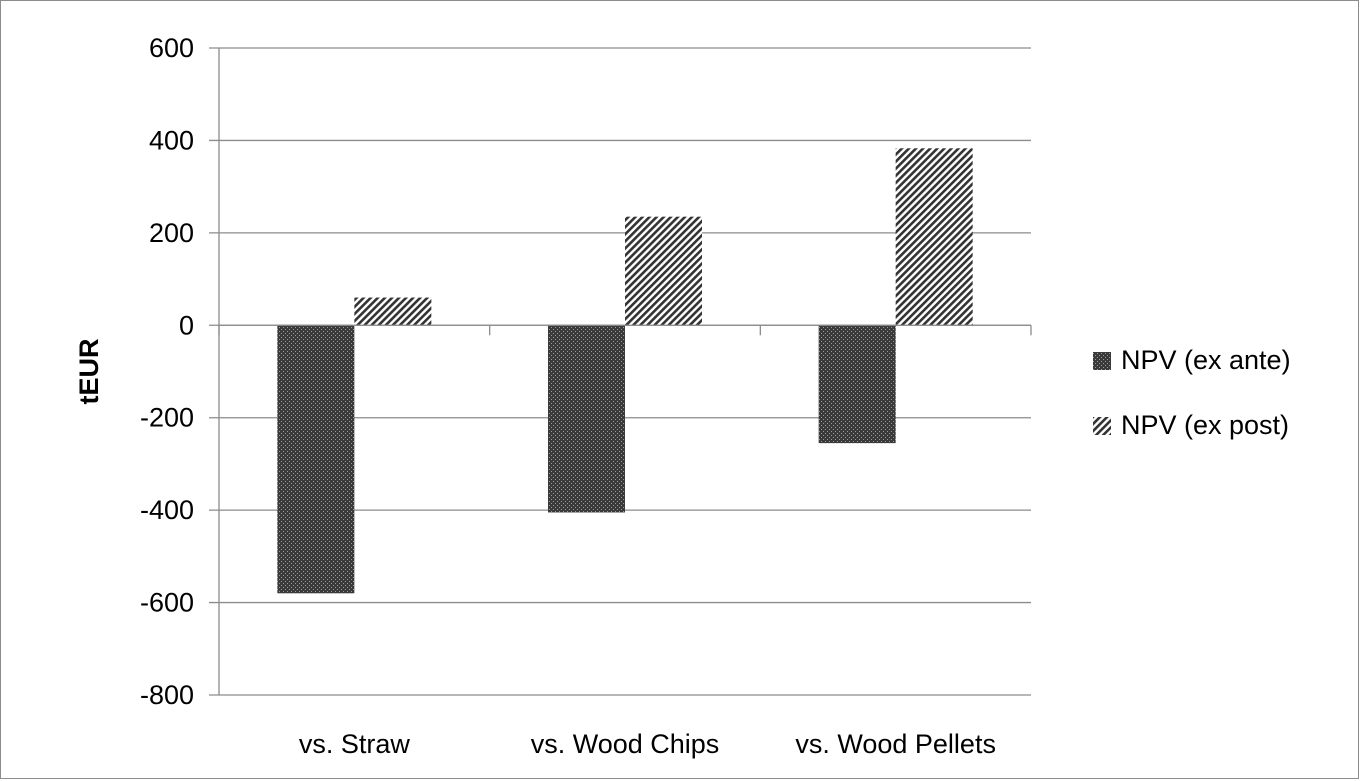 This screenshot has height=781, width=1361. Describe the element at coordinates (895, 744) in the screenshot. I see `x-tick-label: vs. Wood Pellets` at that location.